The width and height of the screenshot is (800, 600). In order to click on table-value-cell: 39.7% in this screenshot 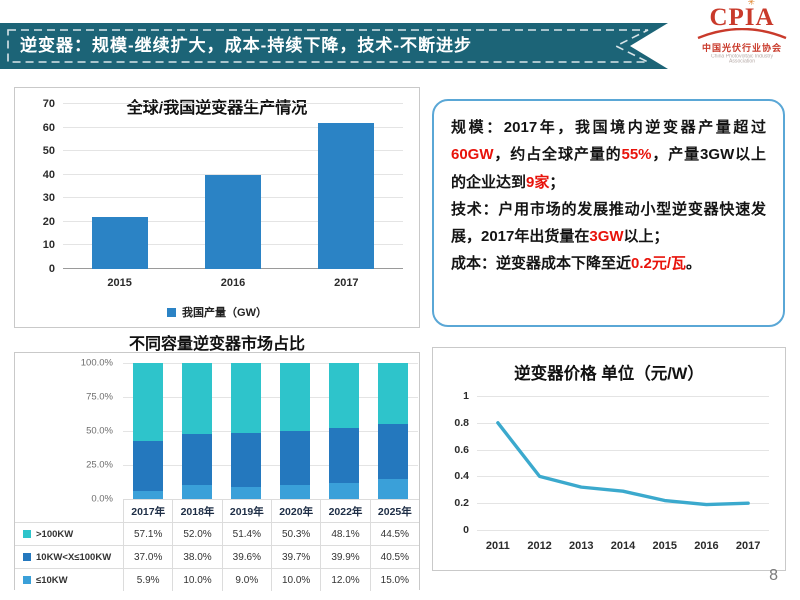, I will do `click(295, 556)`.